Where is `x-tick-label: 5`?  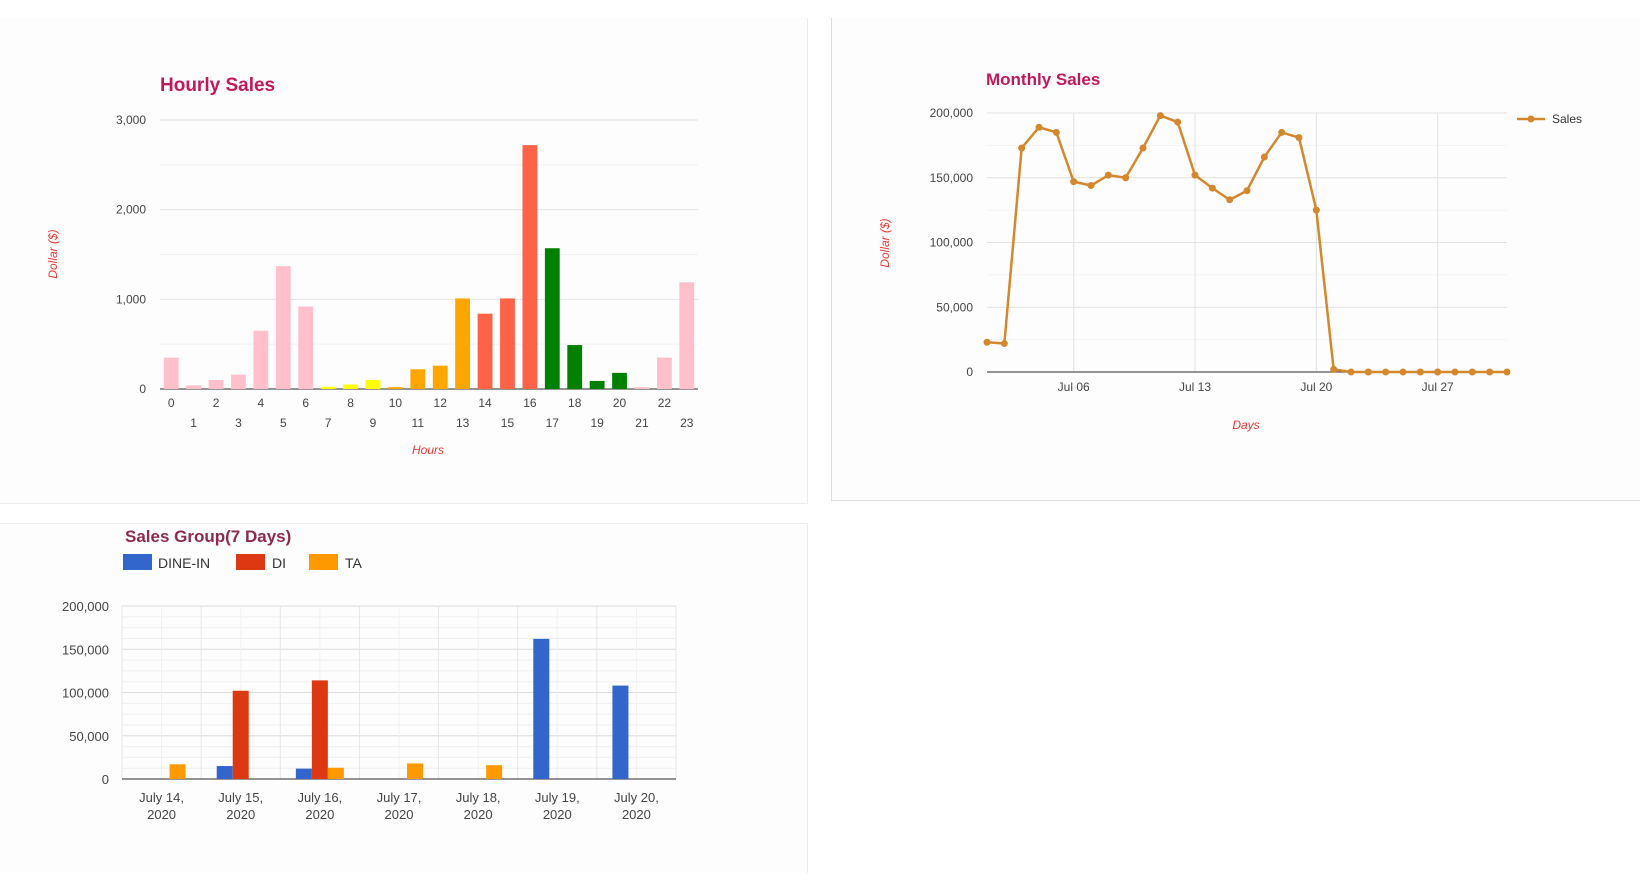
x-tick-label: 5 is located at coordinates (283, 423).